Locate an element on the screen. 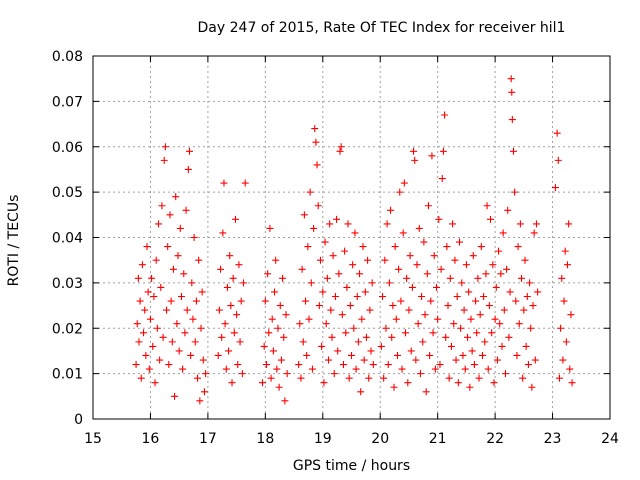 This screenshot has width=640, height=480. x-axis-label: GPS time / hours is located at coordinates (351, 466).